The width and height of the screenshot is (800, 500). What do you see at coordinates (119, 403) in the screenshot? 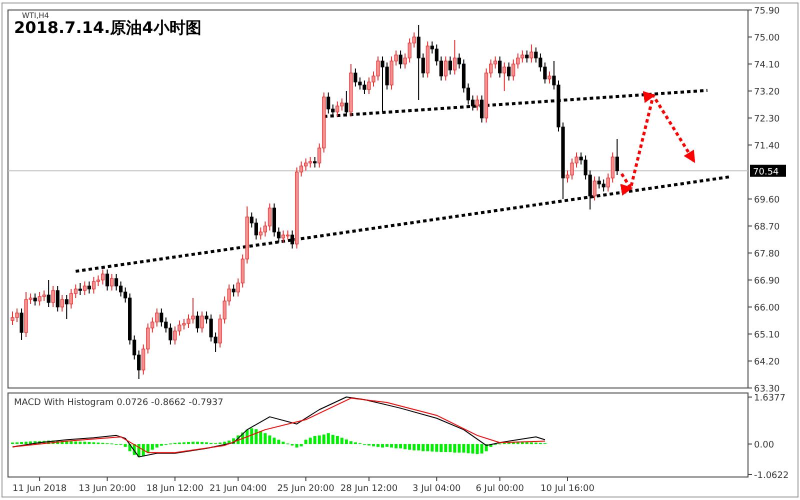
I see `text: MACD With Histogram 0.0726 -0.8662 -0.7937` at bounding box center [119, 403].